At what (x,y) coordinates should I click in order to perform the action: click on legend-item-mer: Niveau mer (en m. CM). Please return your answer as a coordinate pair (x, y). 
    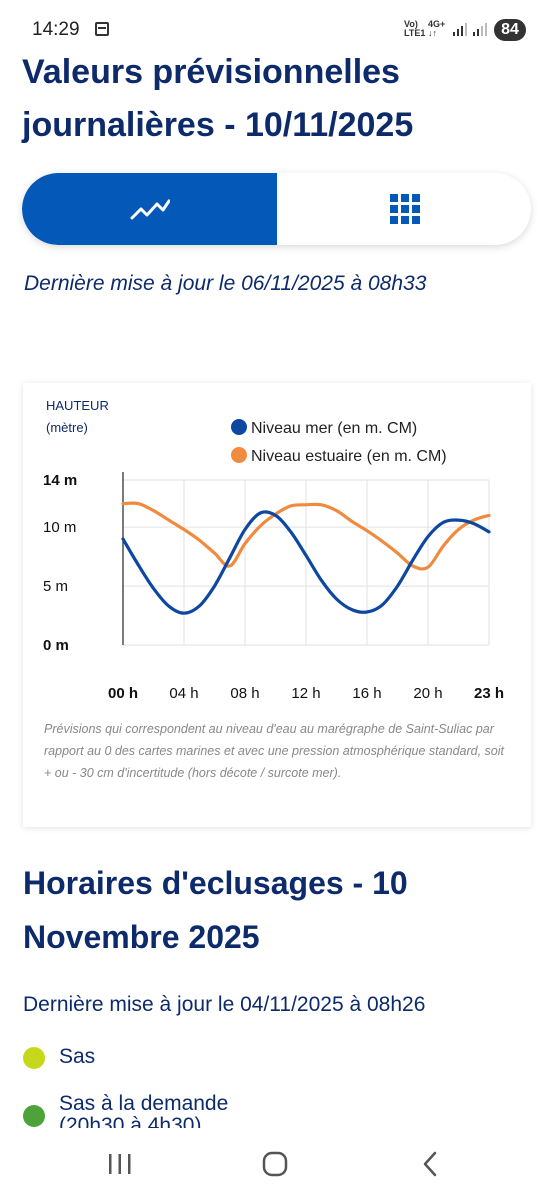
    Looking at the image, I should click on (324, 428).